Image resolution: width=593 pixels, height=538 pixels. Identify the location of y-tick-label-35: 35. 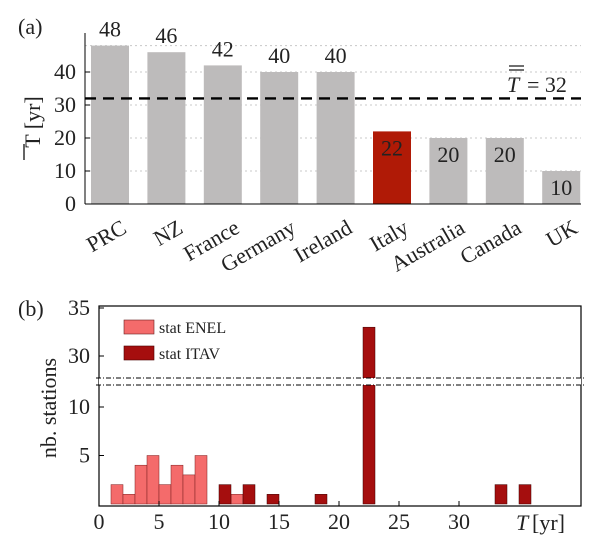
(79, 307).